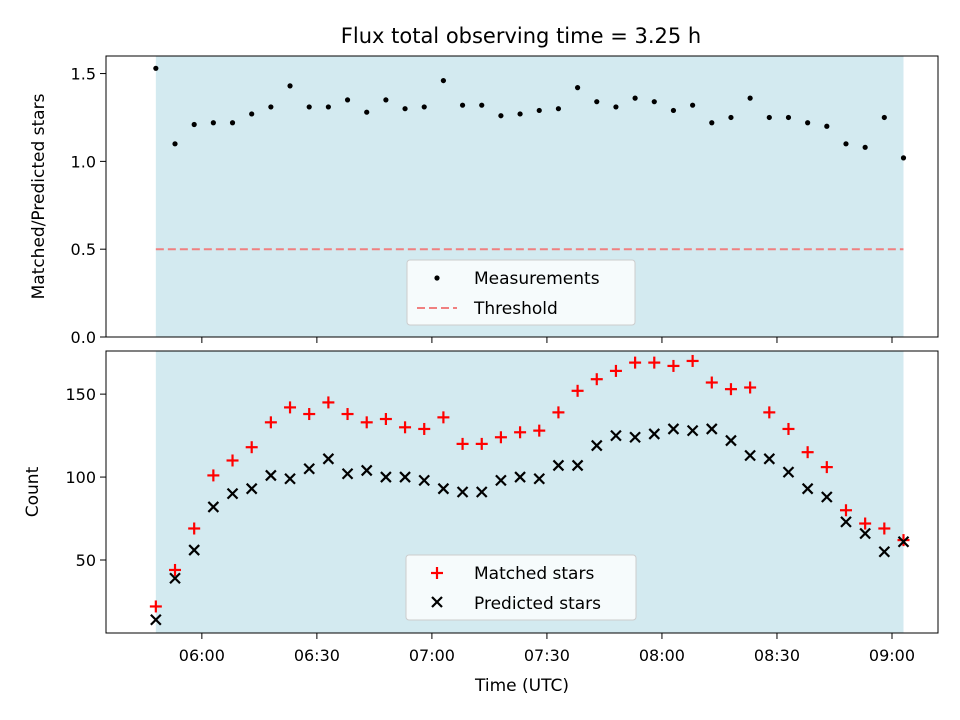  I want to click on legend-matched-label: Matched stars, so click(534, 574).